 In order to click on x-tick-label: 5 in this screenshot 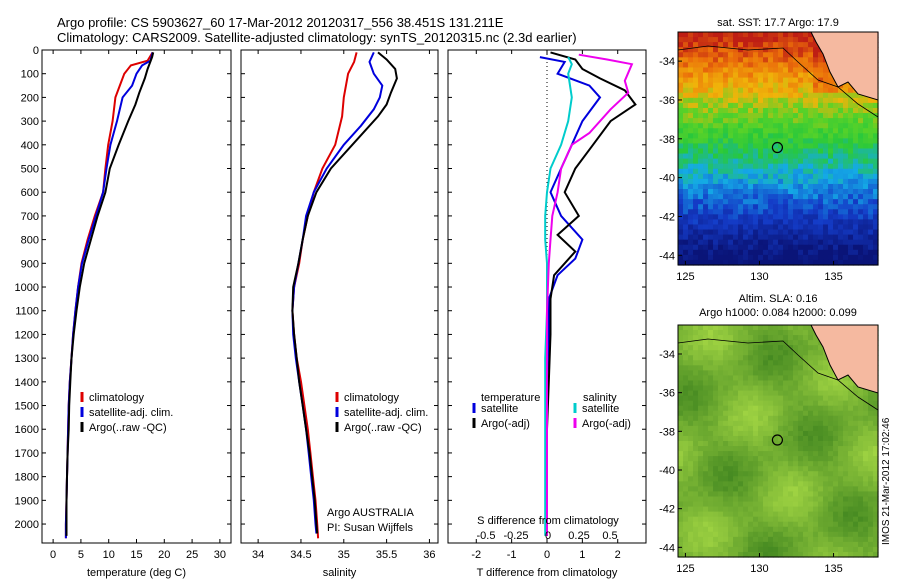, I will do `click(81, 555)`.